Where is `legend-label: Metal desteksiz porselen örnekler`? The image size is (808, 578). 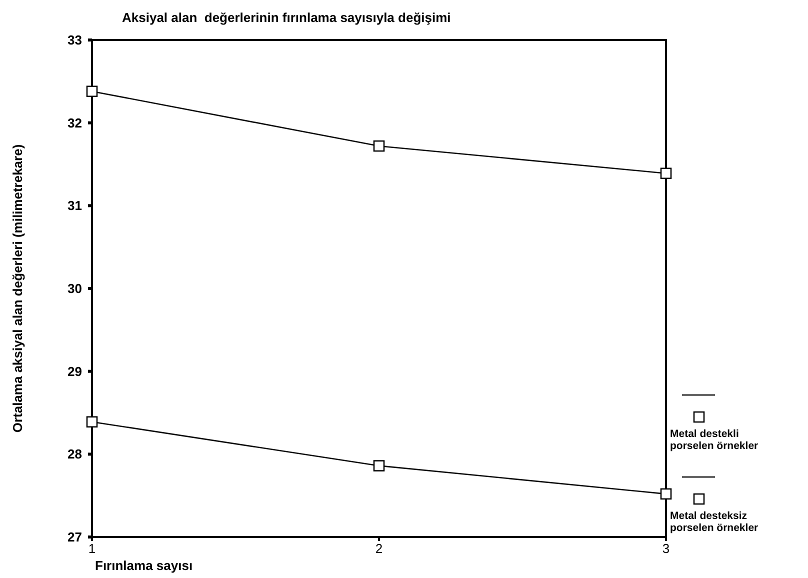 legend-label: Metal desteksiz porselen örnekler is located at coordinates (714, 522).